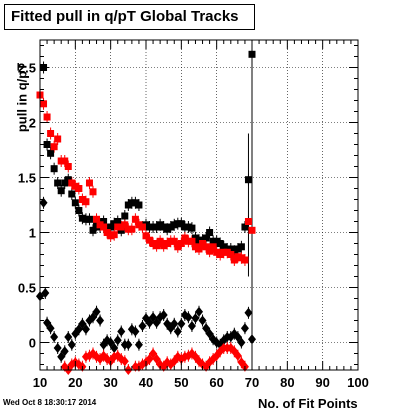  Describe the element at coordinates (40, 382) in the screenshot. I see `x-tick-label: 10` at that location.